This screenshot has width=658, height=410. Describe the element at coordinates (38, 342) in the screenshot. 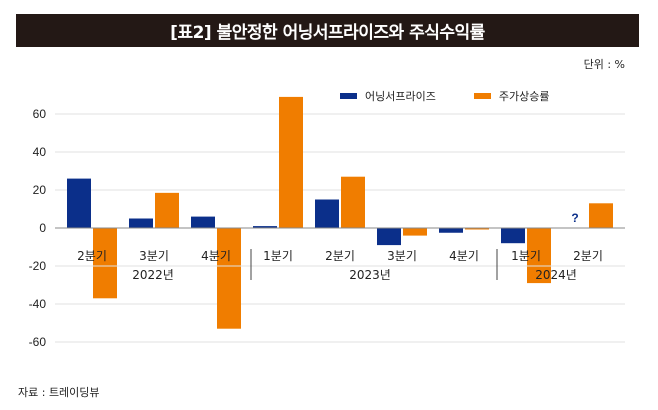

I see `y-tick-label: -60` at that location.